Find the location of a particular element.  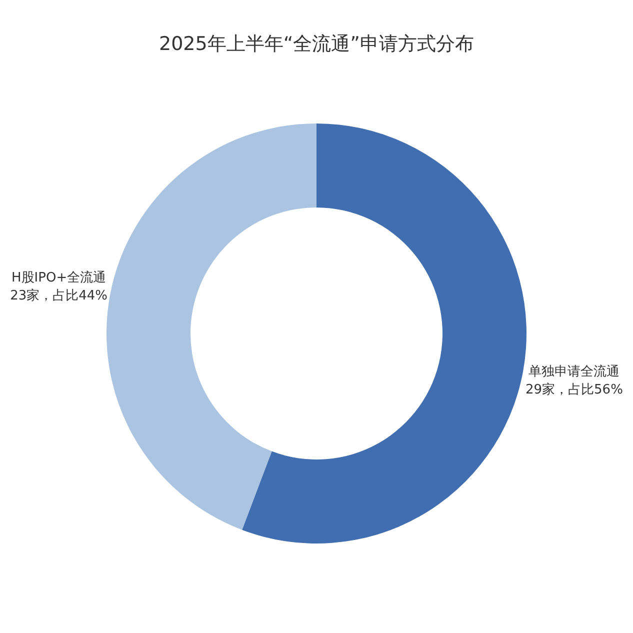

slice-label: H股IPO+全流通 is located at coordinates (59, 277).